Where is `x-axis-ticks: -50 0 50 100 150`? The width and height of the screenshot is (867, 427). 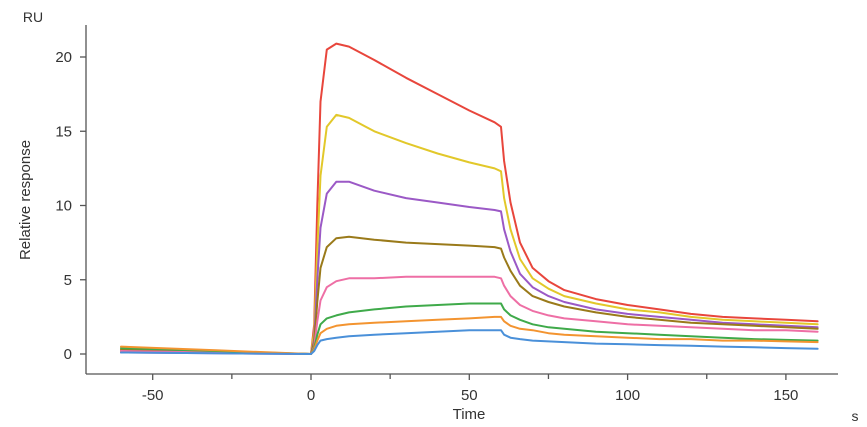
x-axis-ticks: -50 0 50 100 150 is located at coordinates (470, 389).